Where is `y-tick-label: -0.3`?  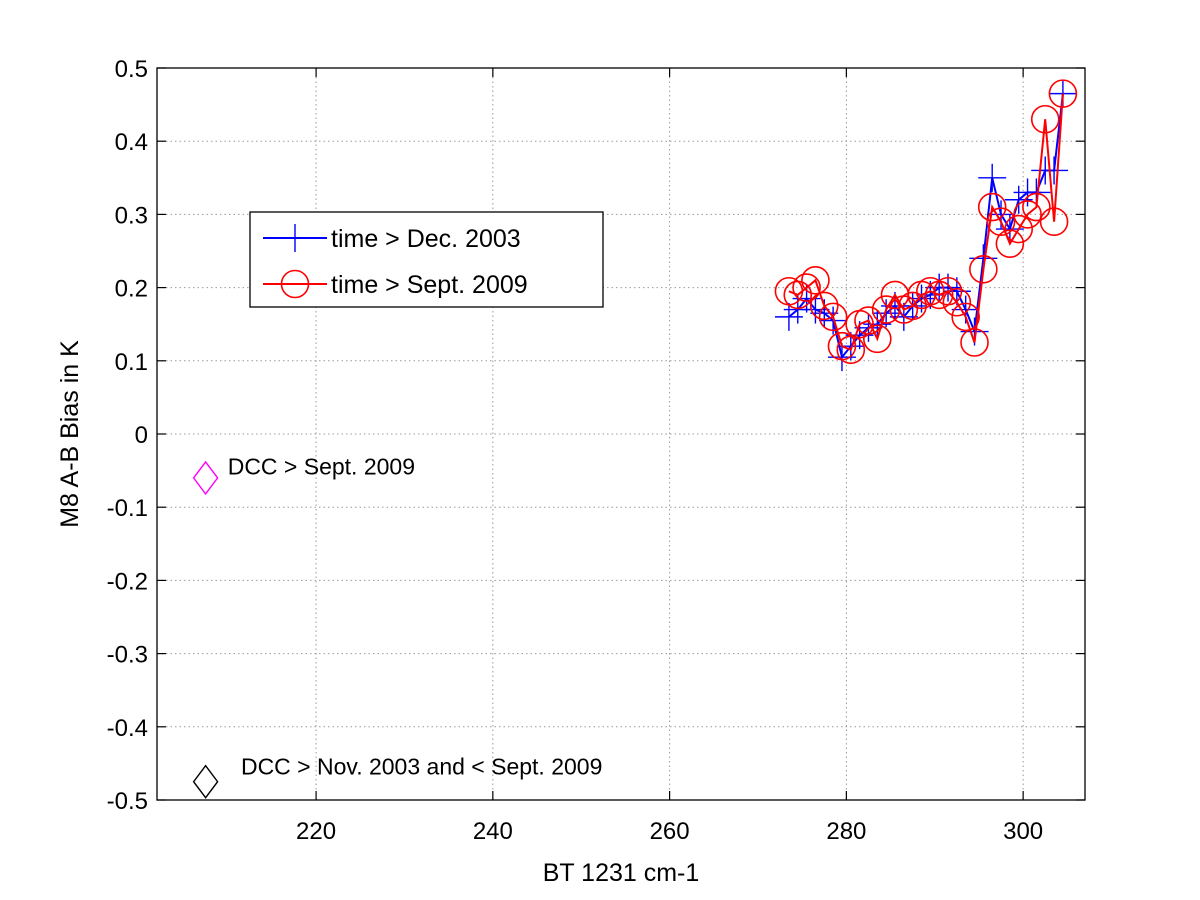
y-tick-label: -0.3 is located at coordinates (127, 655).